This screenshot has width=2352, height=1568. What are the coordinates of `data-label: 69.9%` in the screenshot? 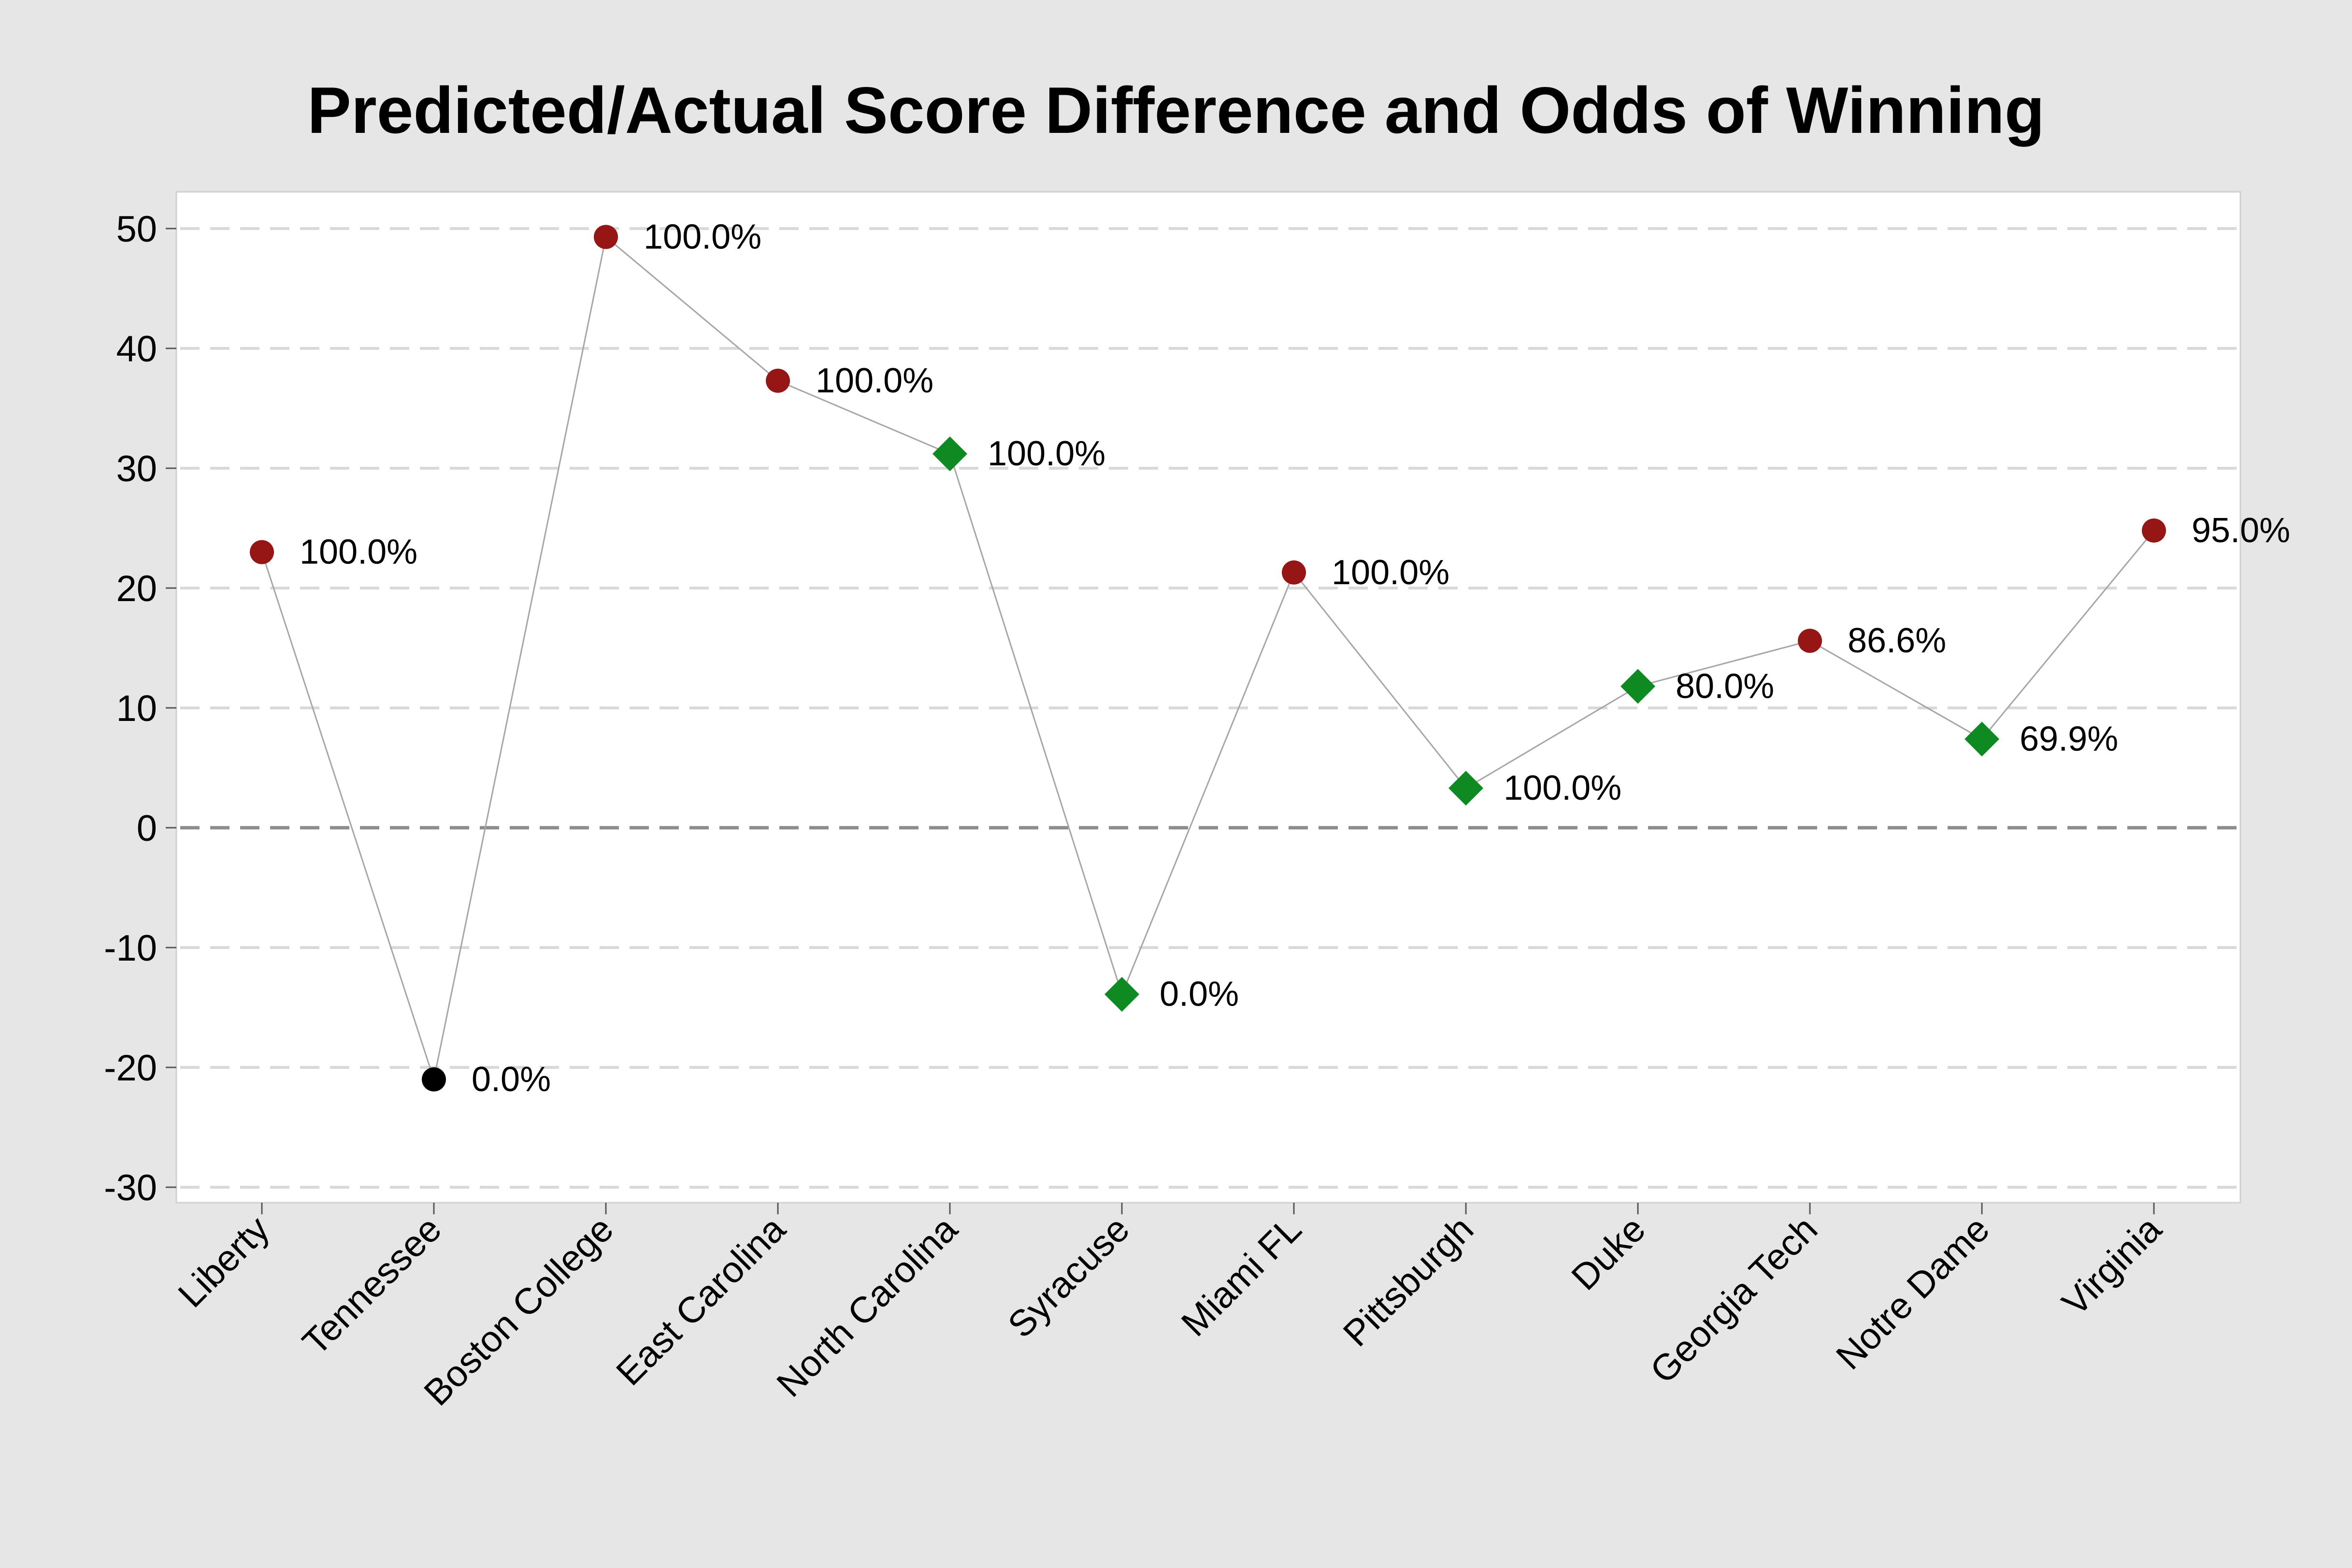 It's located at (2069, 738).